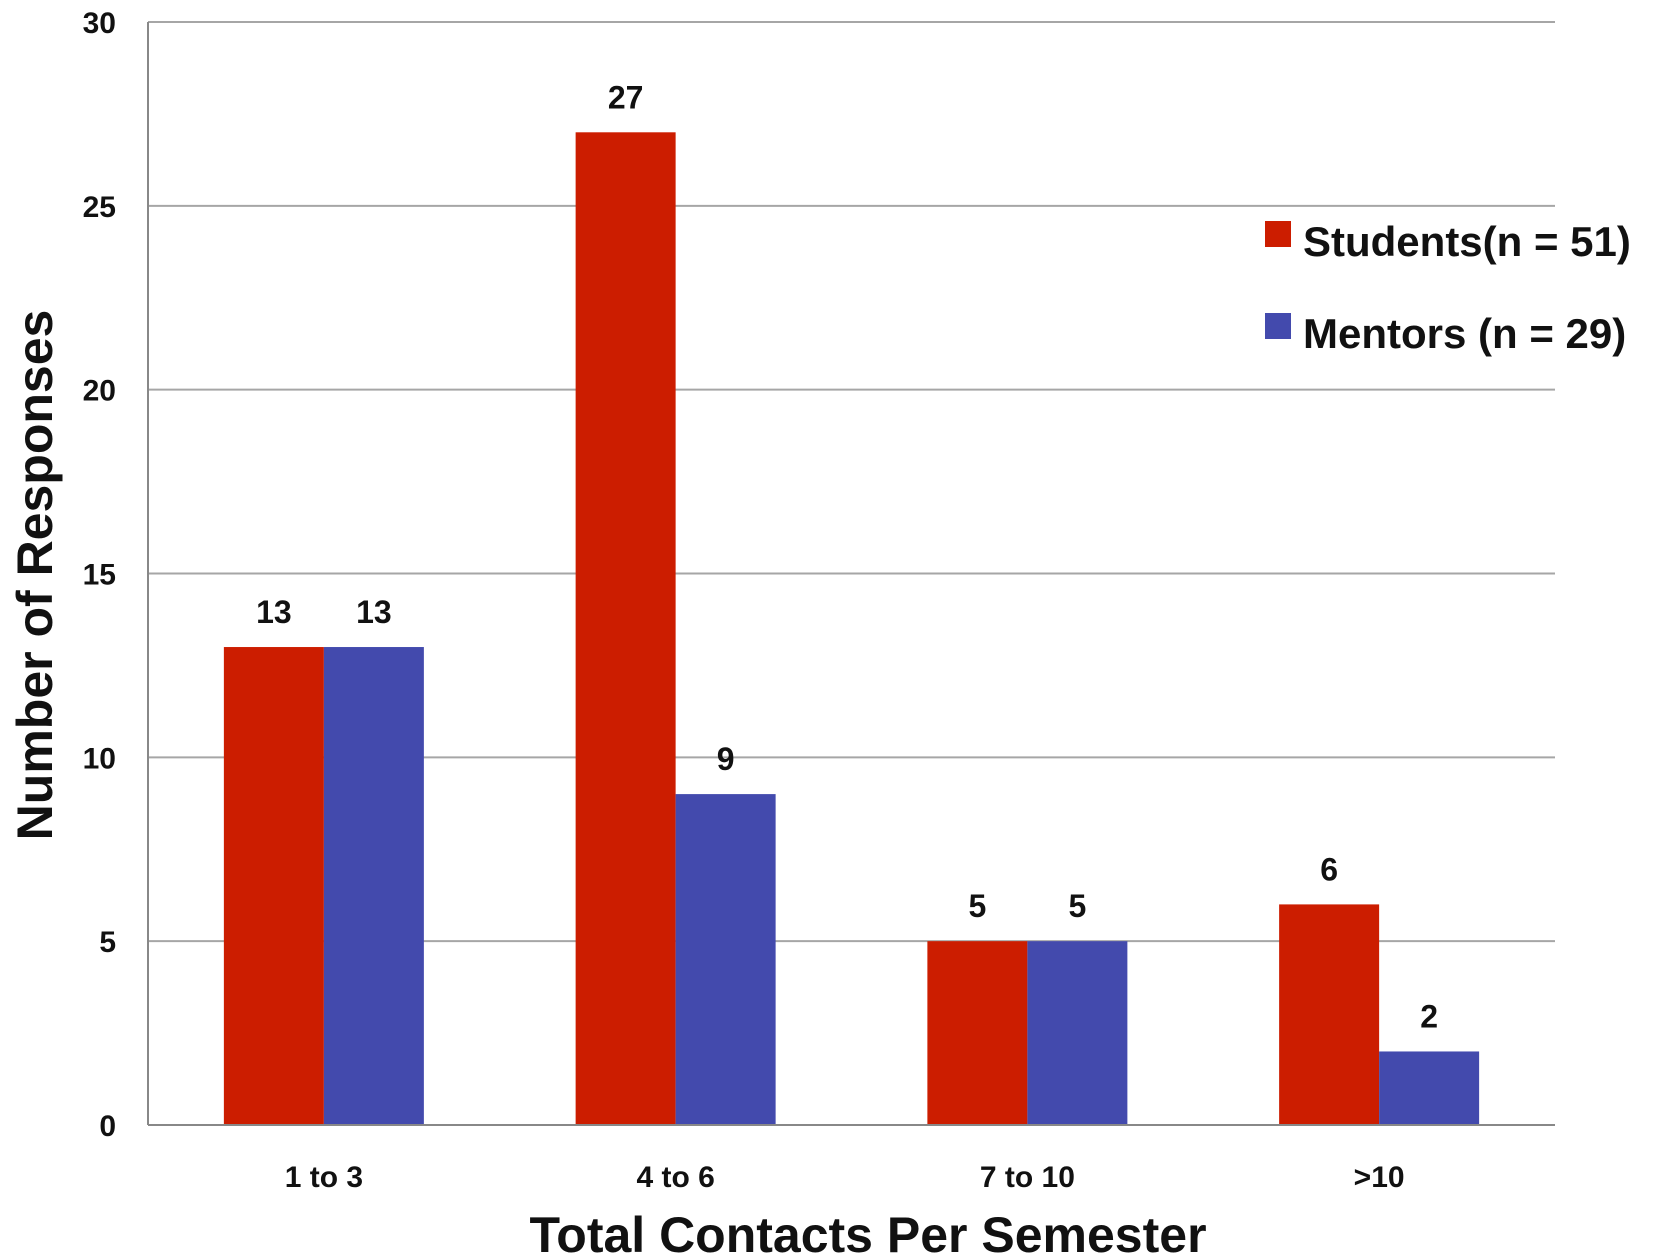  I want to click on legend: Students(n = 51) Mentors (n = 29), so click(1448, 287).